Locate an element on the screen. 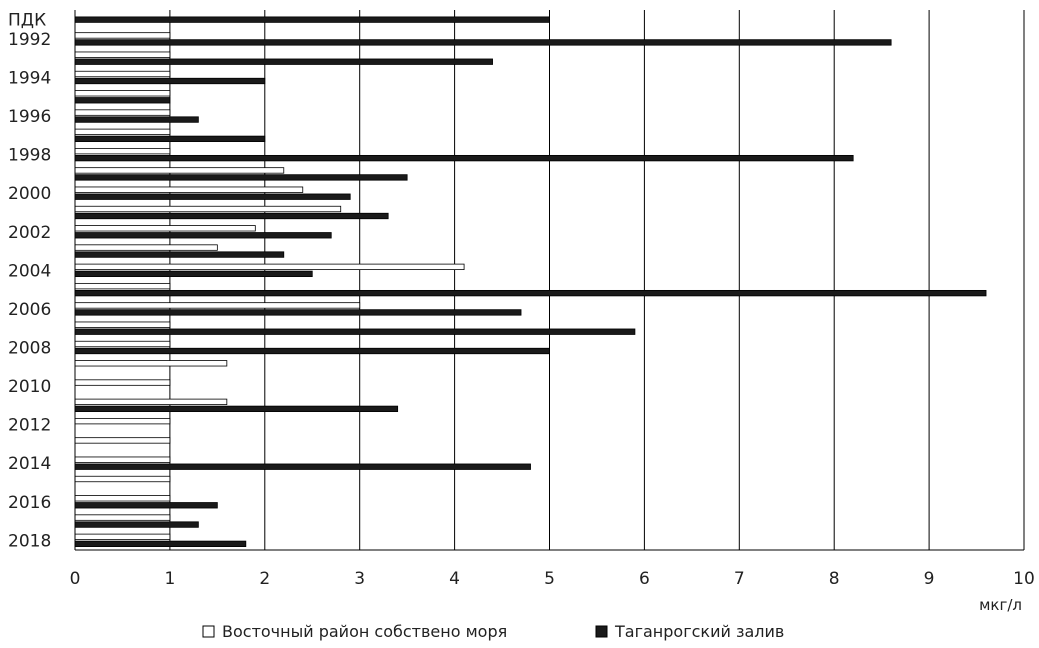 The height and width of the screenshot is (648, 1039). y-tick-label: 1998 is located at coordinates (29, 156).